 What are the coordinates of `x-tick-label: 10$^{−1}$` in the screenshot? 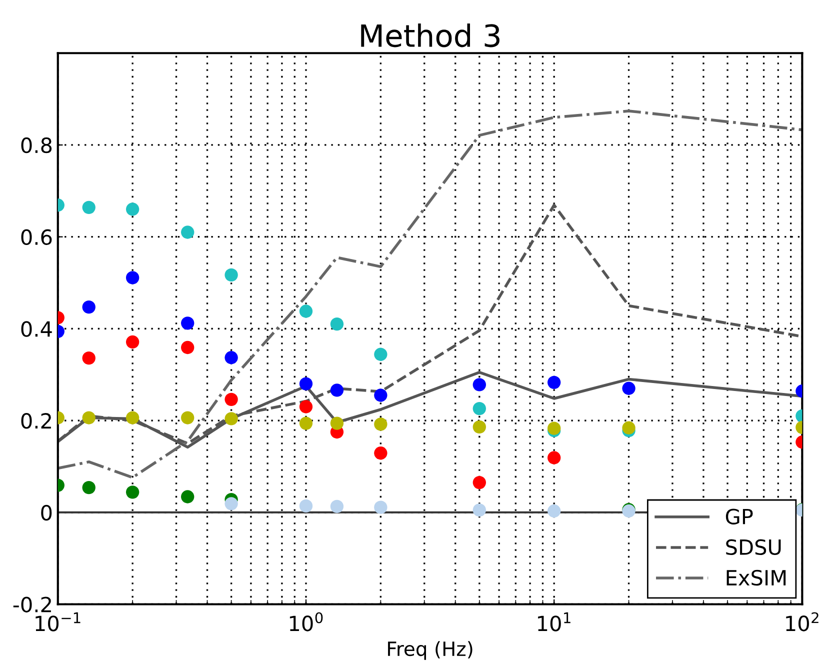 It's located at (58, 622).